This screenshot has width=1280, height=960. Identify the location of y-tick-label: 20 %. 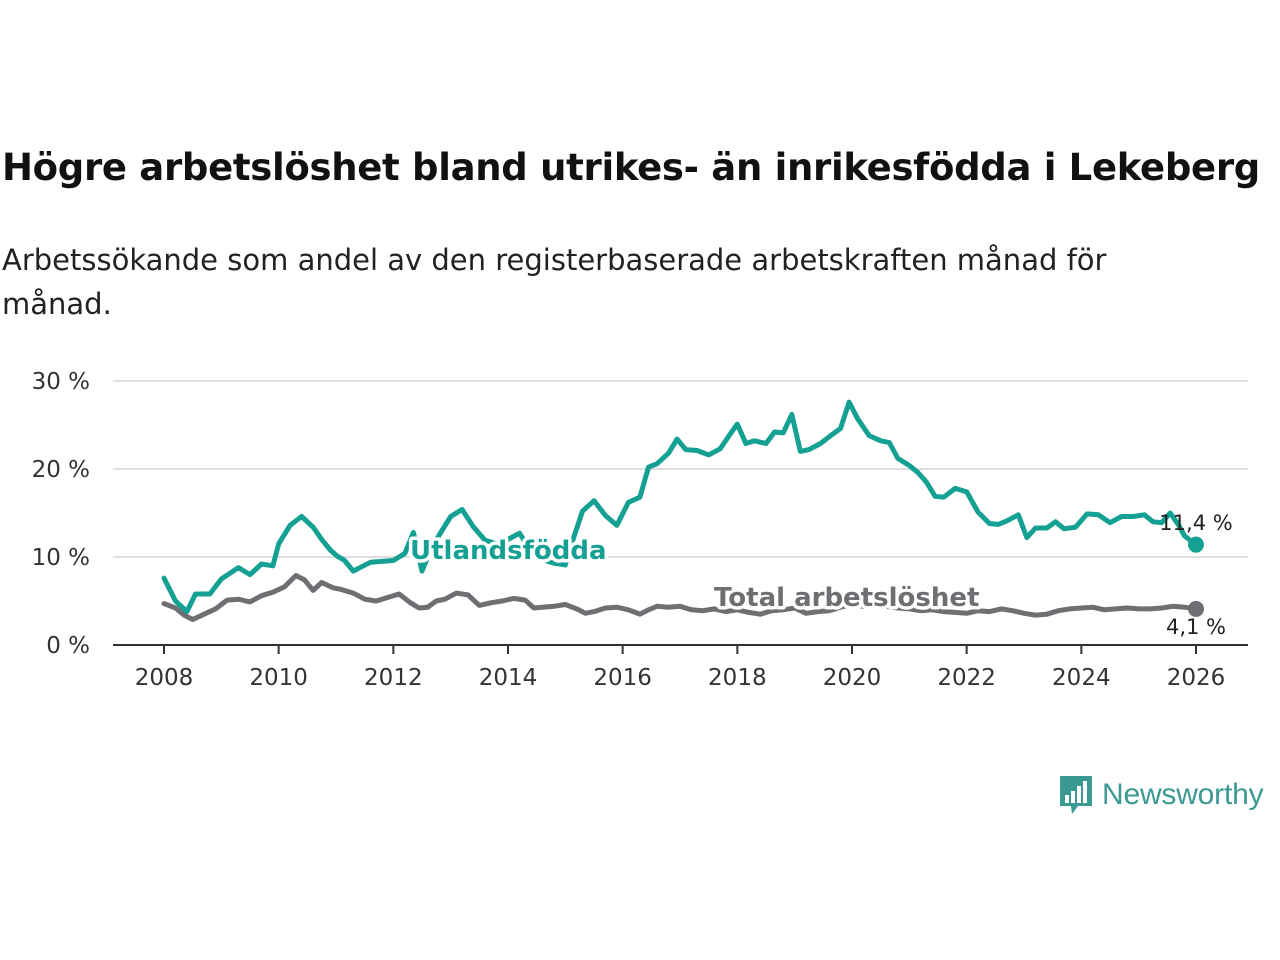
(61, 470).